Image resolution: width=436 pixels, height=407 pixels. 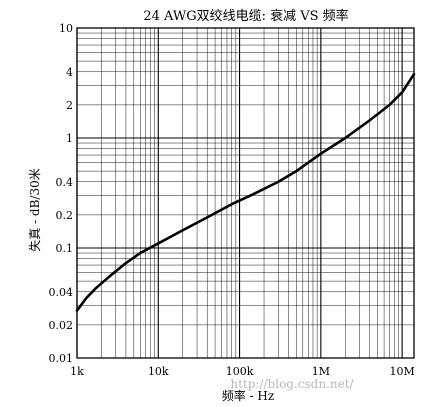 I want to click on x-tick-label: 1k, so click(x=77, y=371).